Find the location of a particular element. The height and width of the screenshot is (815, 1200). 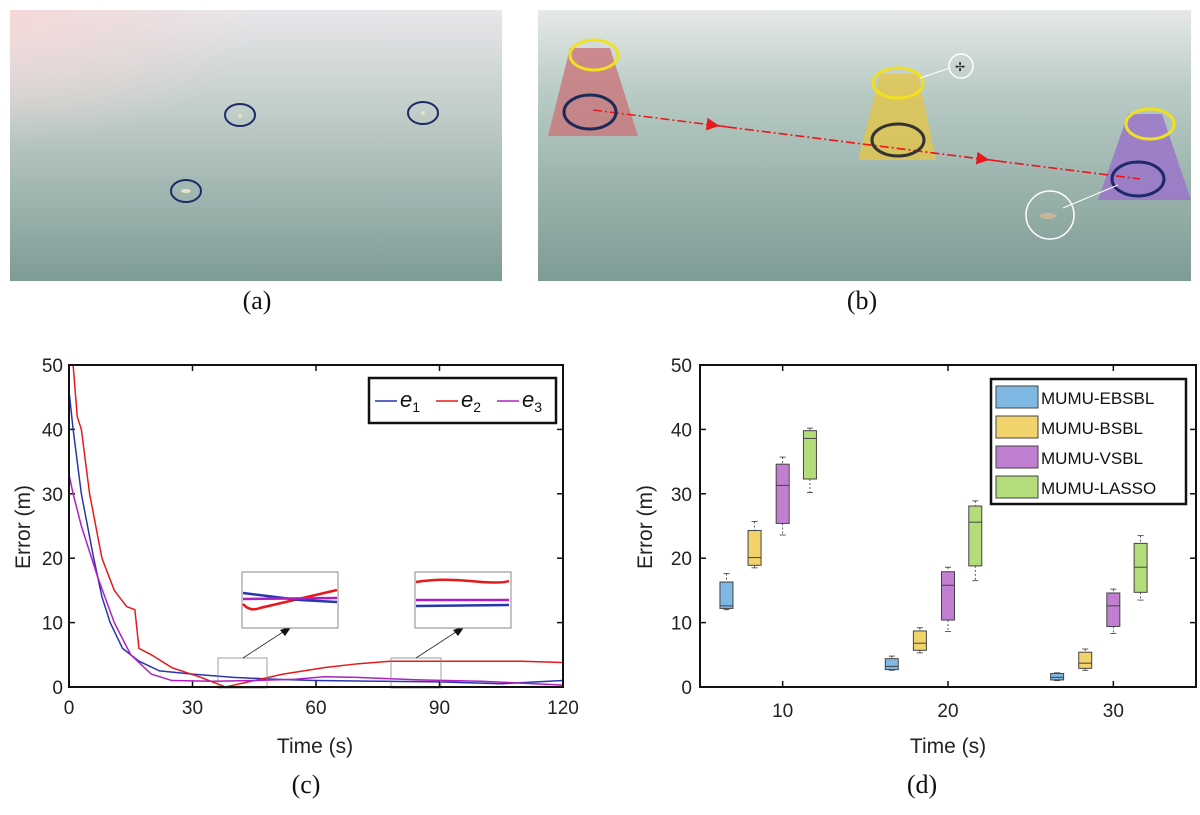

legend: e1 e2 e3 is located at coordinates (462, 400).